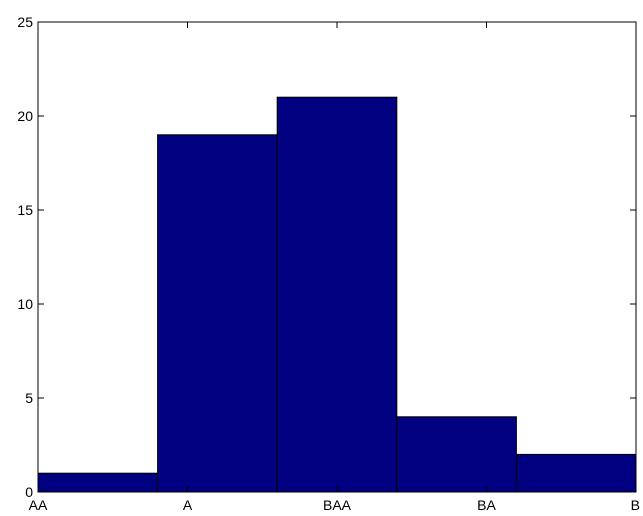 The height and width of the screenshot is (516, 643). I want to click on x-tick-label: B, so click(635, 505).